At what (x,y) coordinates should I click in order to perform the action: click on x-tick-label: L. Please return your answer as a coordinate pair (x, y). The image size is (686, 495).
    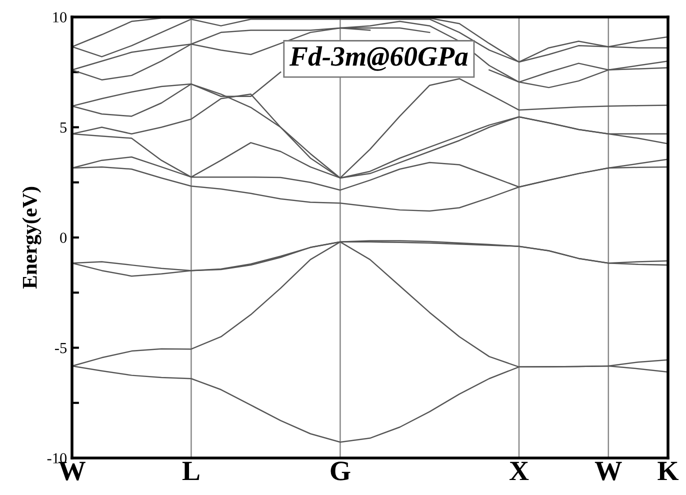
    Looking at the image, I should click on (191, 471).